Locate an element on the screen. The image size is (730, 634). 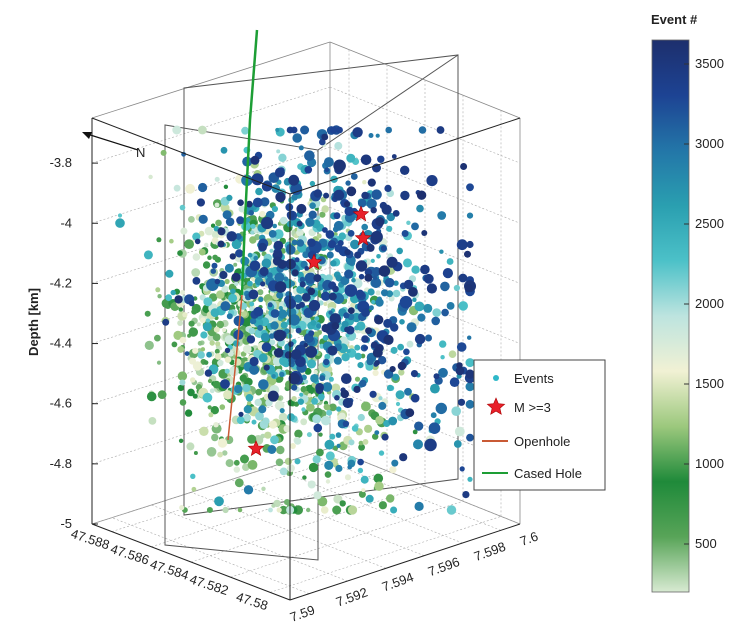
depth-tick-label: -4 is located at coordinates (66, 222).